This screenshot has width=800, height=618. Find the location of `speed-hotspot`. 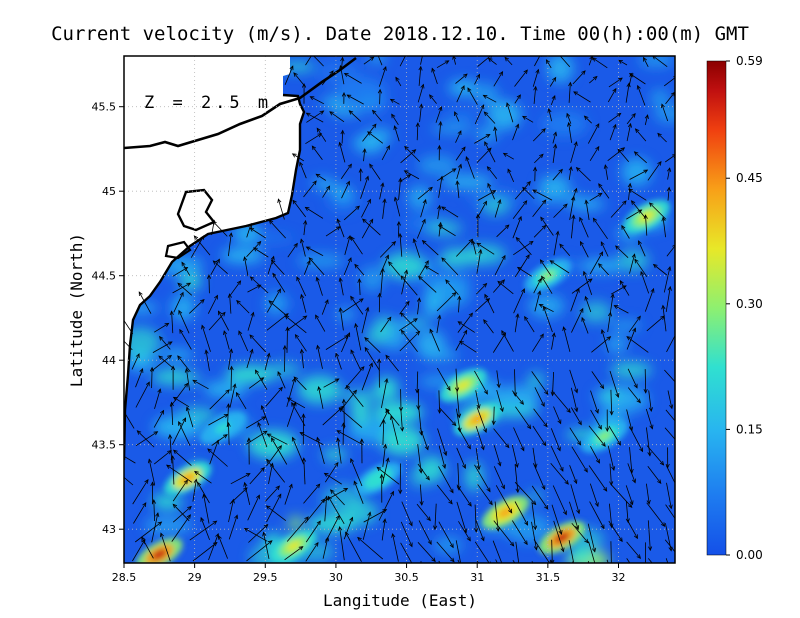

speed-hotspot is located at coordinates (562, 537).